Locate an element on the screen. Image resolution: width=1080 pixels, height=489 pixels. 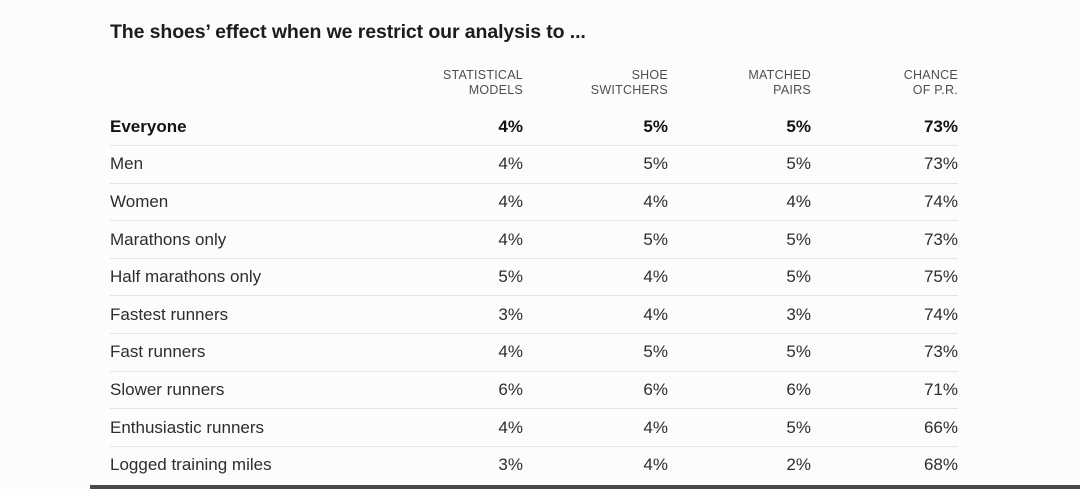
column-header-statistical-models: STATISTICAL MODELS is located at coordinates (482, 82).